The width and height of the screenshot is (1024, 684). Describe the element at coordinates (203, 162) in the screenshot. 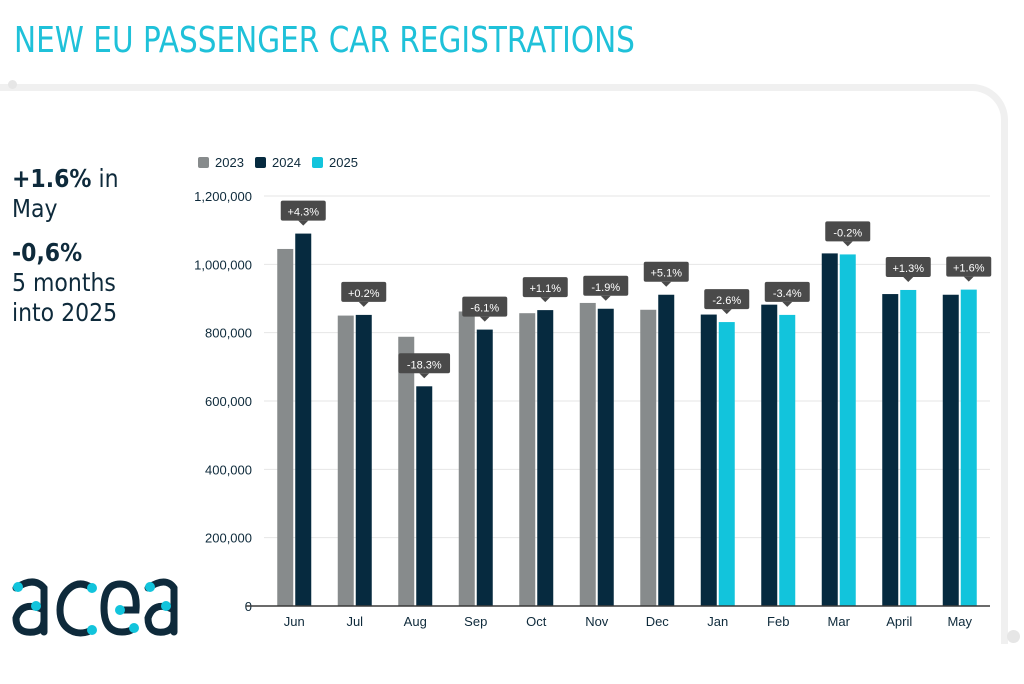

I see `legend-swatch-2023` at that location.